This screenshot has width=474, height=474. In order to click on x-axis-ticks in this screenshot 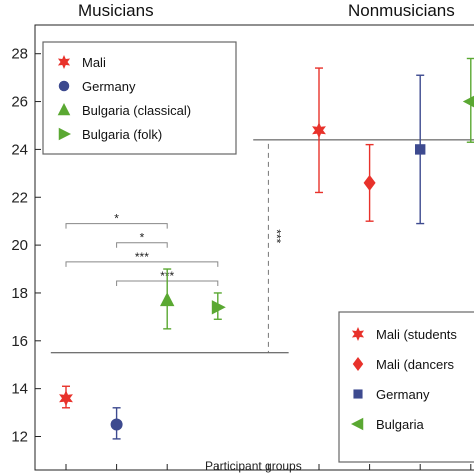, I will do `click(268, 467)`.